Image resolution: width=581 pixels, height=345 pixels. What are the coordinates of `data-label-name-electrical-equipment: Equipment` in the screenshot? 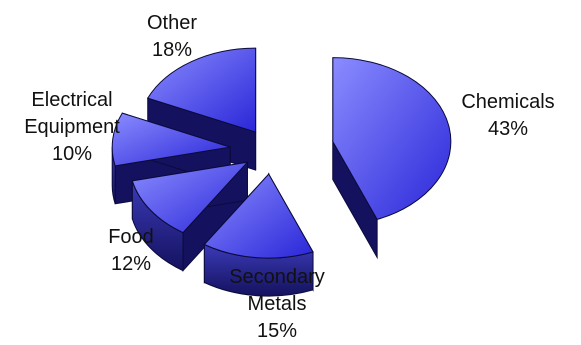 It's located at (72, 127).